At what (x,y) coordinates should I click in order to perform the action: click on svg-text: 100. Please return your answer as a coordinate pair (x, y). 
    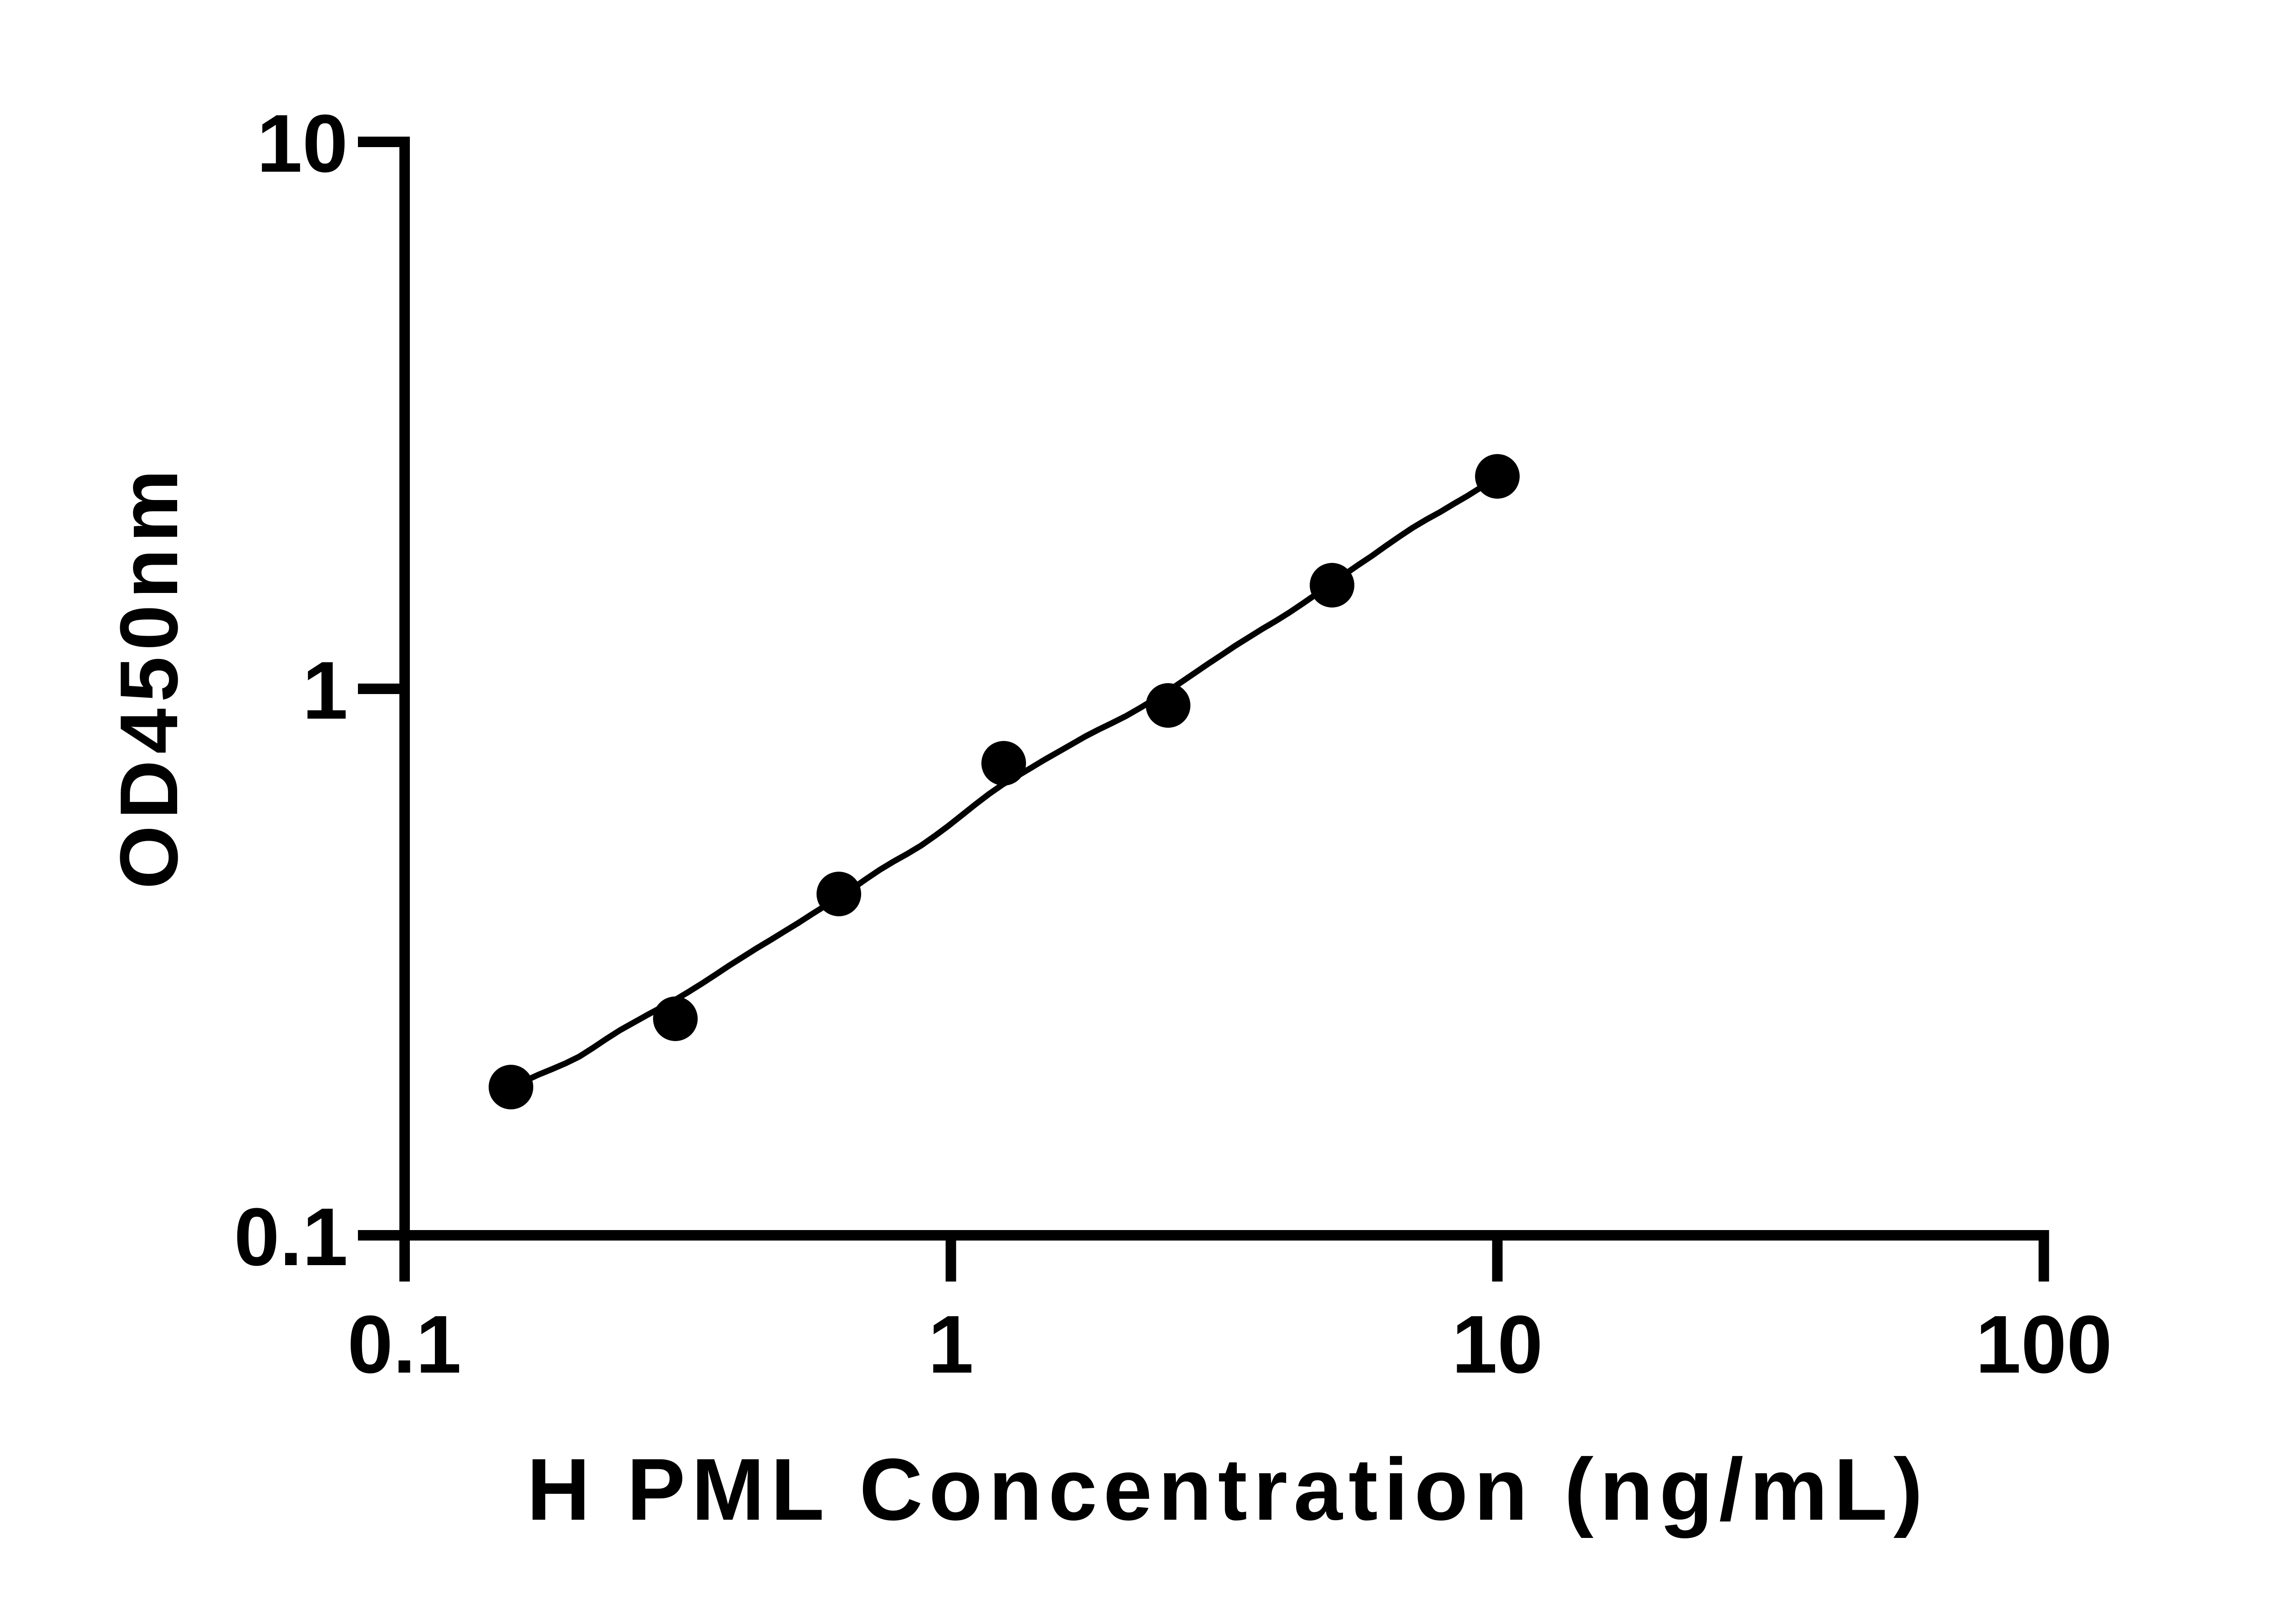
    Looking at the image, I should click on (2044, 1344).